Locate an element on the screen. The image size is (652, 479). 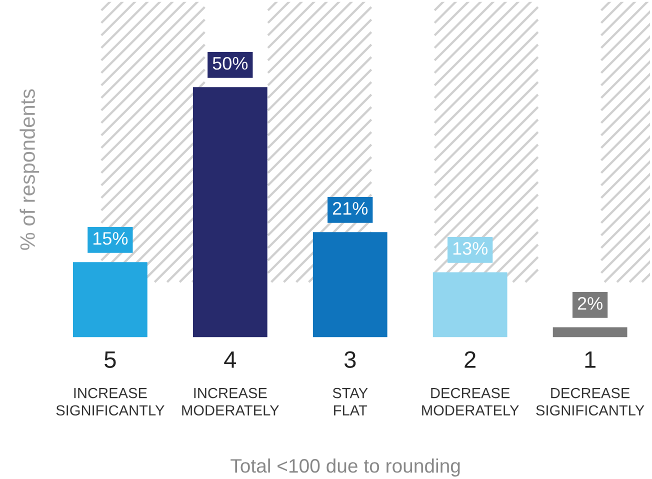
data-label: 15% is located at coordinates (110, 238).